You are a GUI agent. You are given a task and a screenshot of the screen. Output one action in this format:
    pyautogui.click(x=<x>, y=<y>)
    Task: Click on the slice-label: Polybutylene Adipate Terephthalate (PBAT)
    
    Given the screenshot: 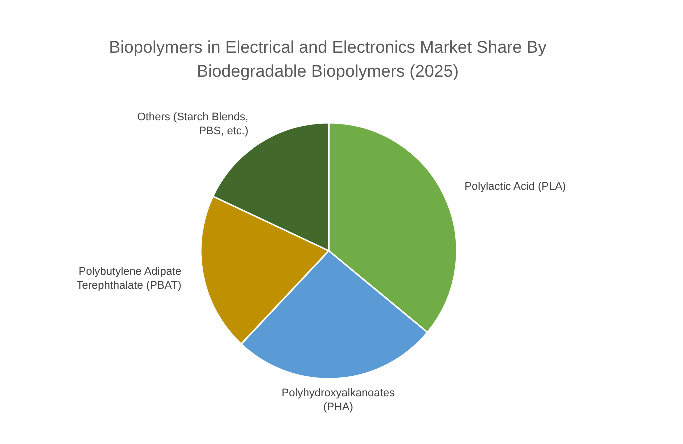 What is the action you would take?
    pyautogui.click(x=129, y=279)
    